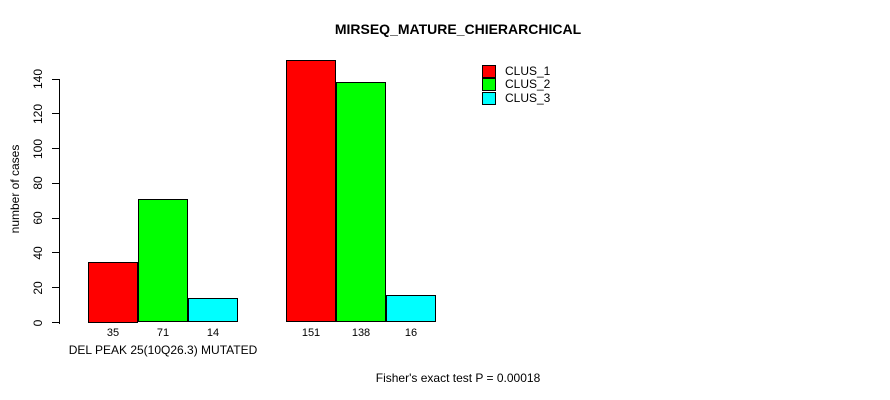 The image size is (890, 400). I want to click on legend-label: CLUS_3, so click(528, 97).